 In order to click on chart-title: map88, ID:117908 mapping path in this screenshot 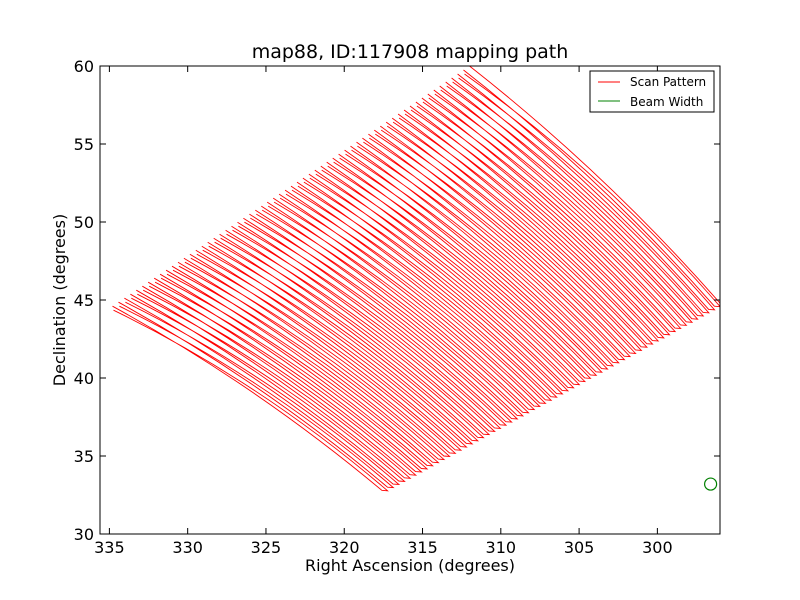, I will do `click(410, 52)`.